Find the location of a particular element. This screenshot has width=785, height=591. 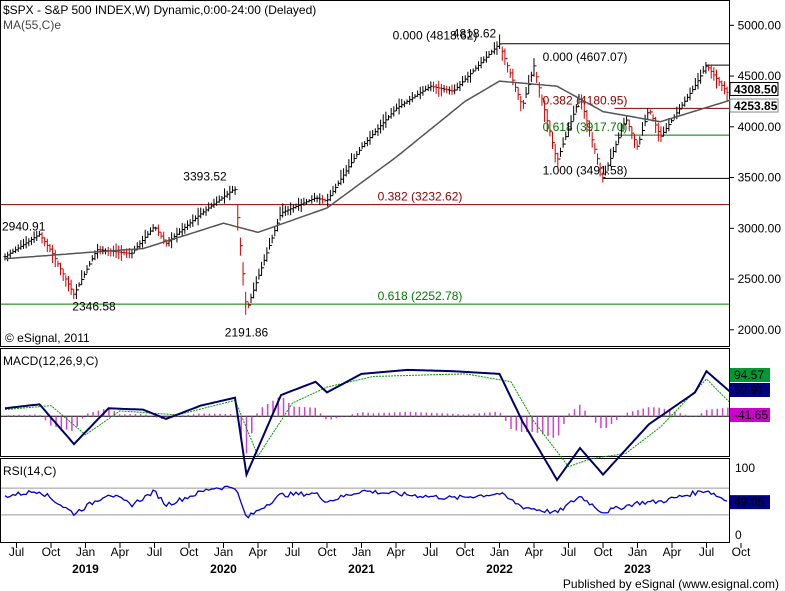

year-label-1: 2020 is located at coordinates (223, 569).